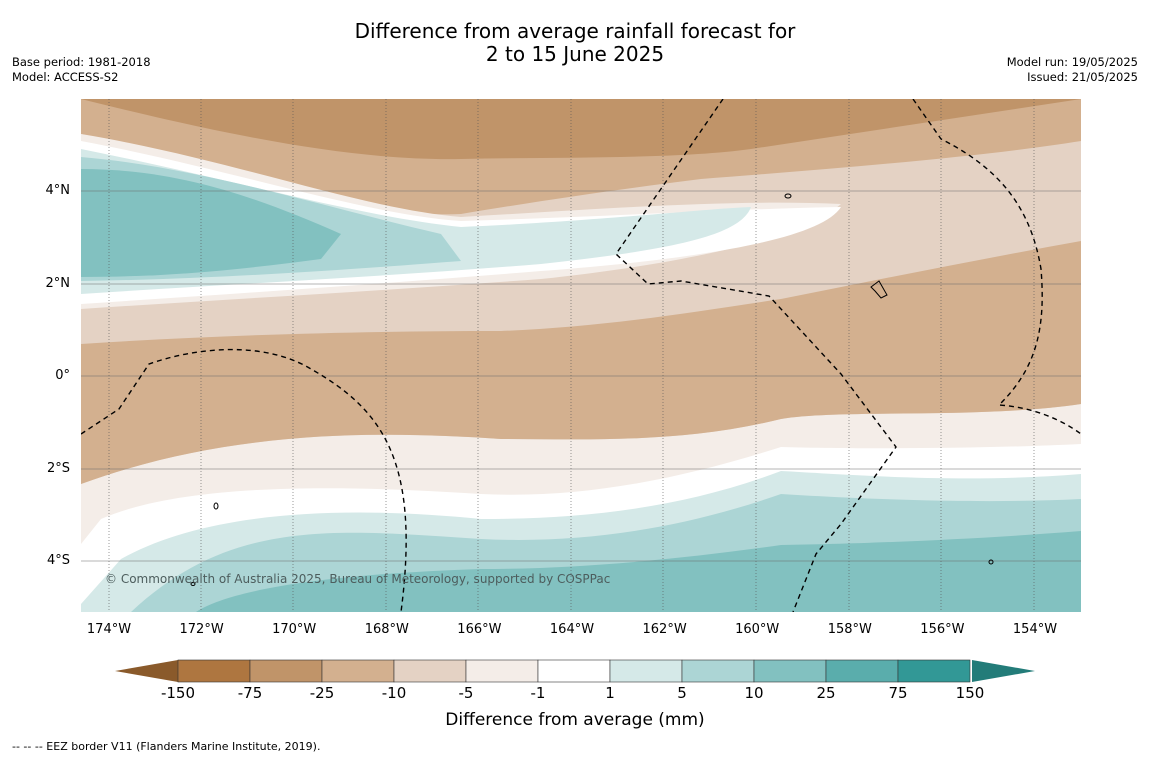 This screenshot has height=758, width=1150. Describe the element at coordinates (65, 77) in the screenshot. I see `model-name: Model: ACCESS-S2` at that location.